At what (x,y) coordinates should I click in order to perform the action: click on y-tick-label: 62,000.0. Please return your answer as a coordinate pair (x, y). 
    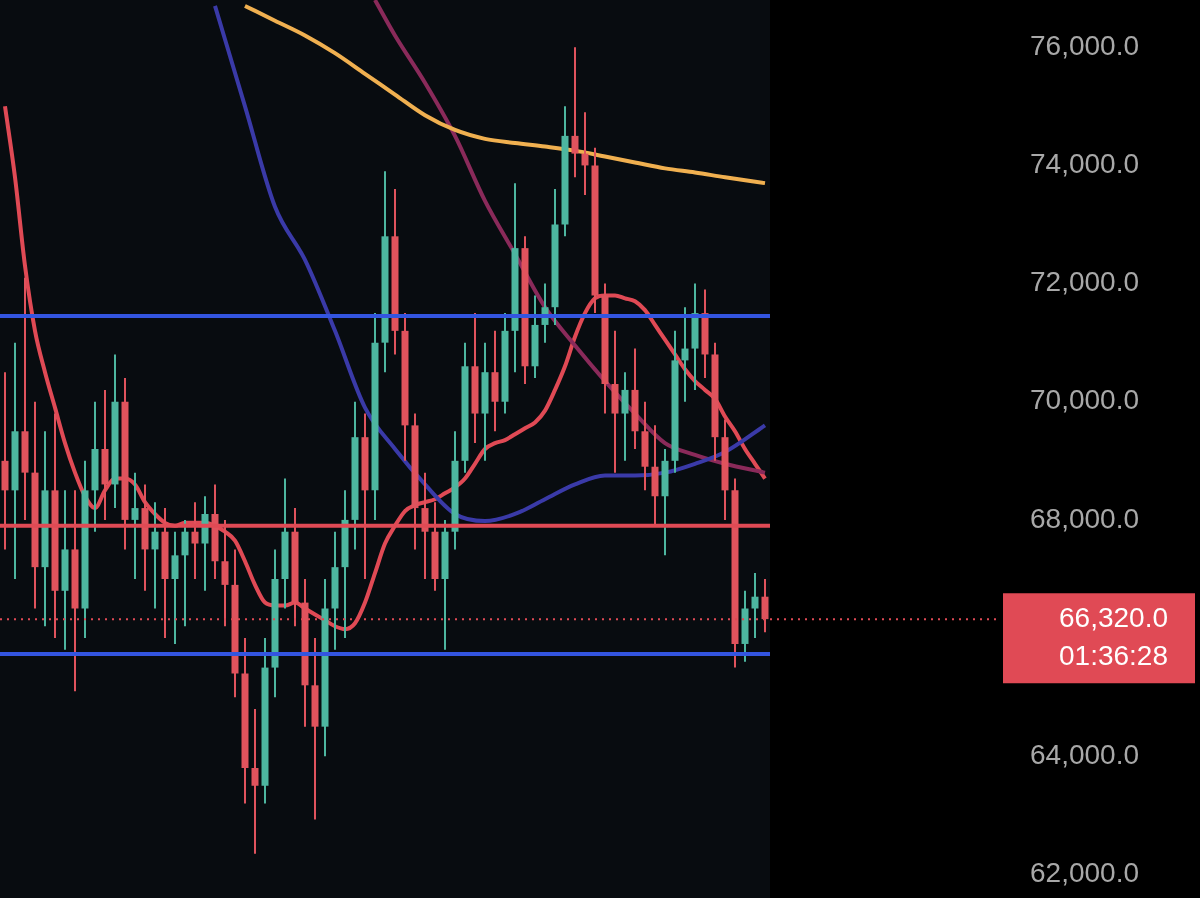
    Looking at the image, I should click on (1084, 873).